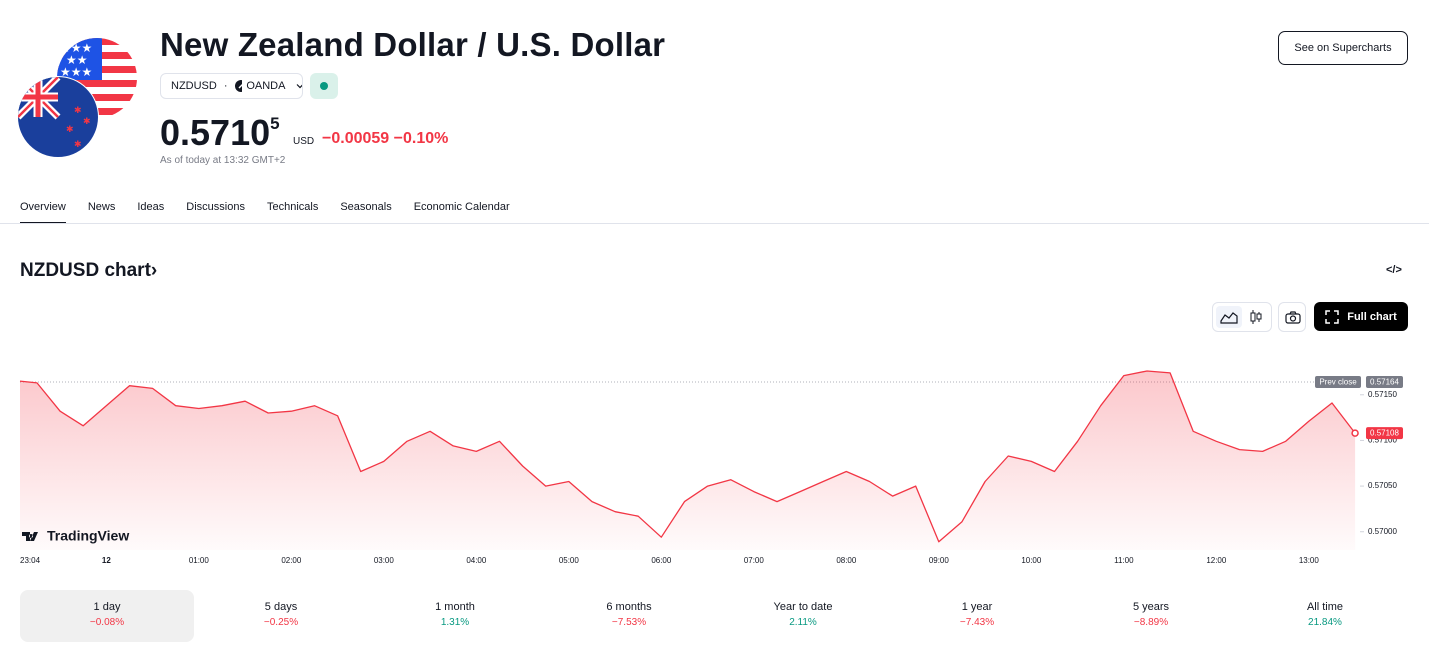 This screenshot has height=667, width=1429. Describe the element at coordinates (629, 616) in the screenshot. I see `period: 6 months −7.53%` at that location.